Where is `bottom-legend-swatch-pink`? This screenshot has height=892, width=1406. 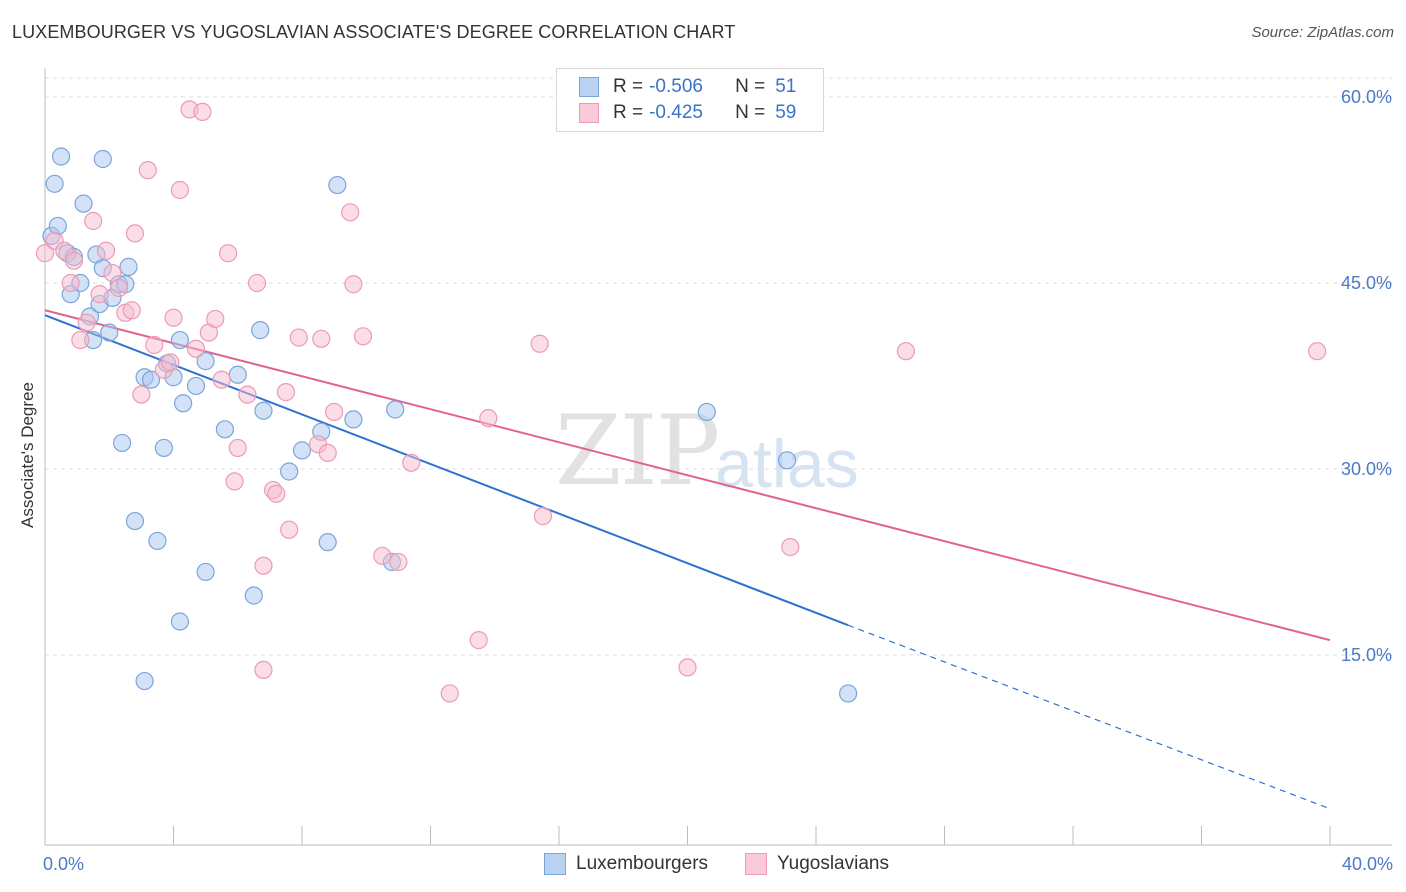
bottom-legend-swatch-pink is located at coordinates (756, 864).